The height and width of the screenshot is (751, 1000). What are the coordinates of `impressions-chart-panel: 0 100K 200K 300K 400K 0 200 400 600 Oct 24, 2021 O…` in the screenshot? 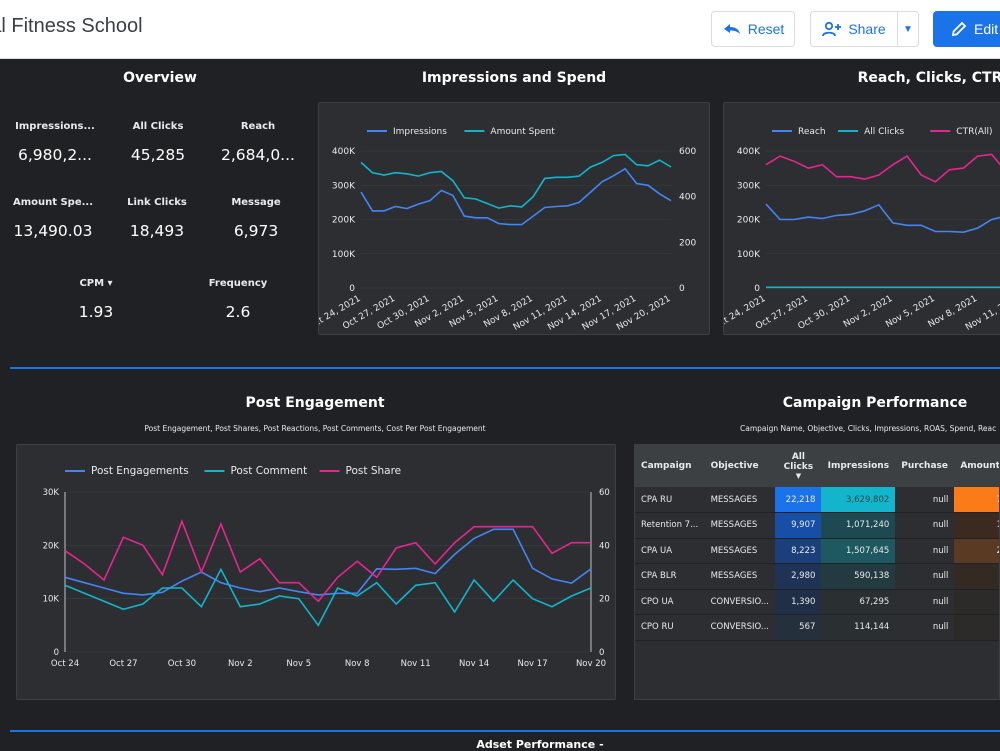 It's located at (508, 218).